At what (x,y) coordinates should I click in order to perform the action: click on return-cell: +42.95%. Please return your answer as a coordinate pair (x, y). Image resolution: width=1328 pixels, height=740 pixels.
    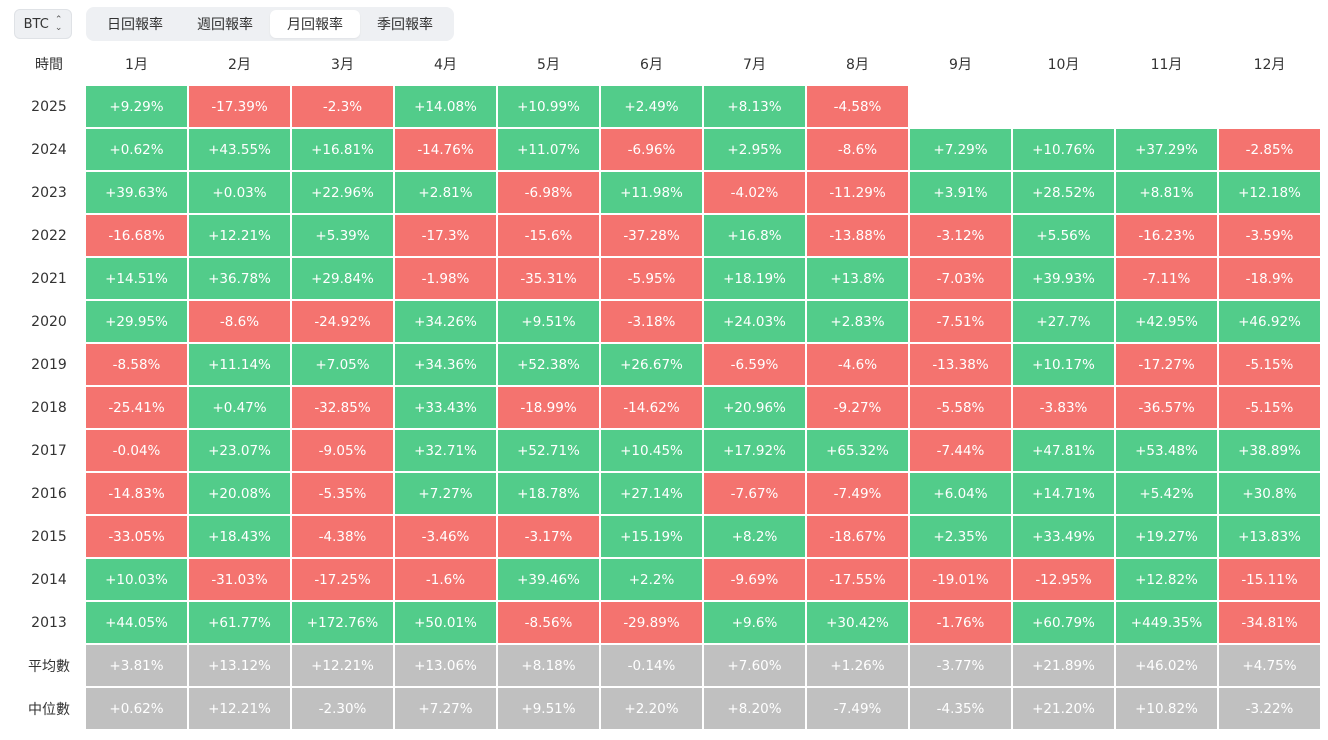
    Looking at the image, I should click on (1166, 321).